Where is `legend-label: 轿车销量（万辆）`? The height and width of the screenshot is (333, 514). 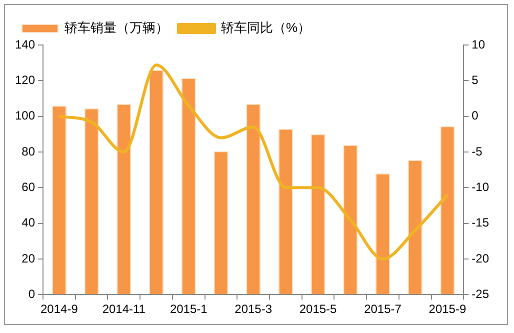 legend-label: 轿车销量（万辆） is located at coordinates (116, 28).